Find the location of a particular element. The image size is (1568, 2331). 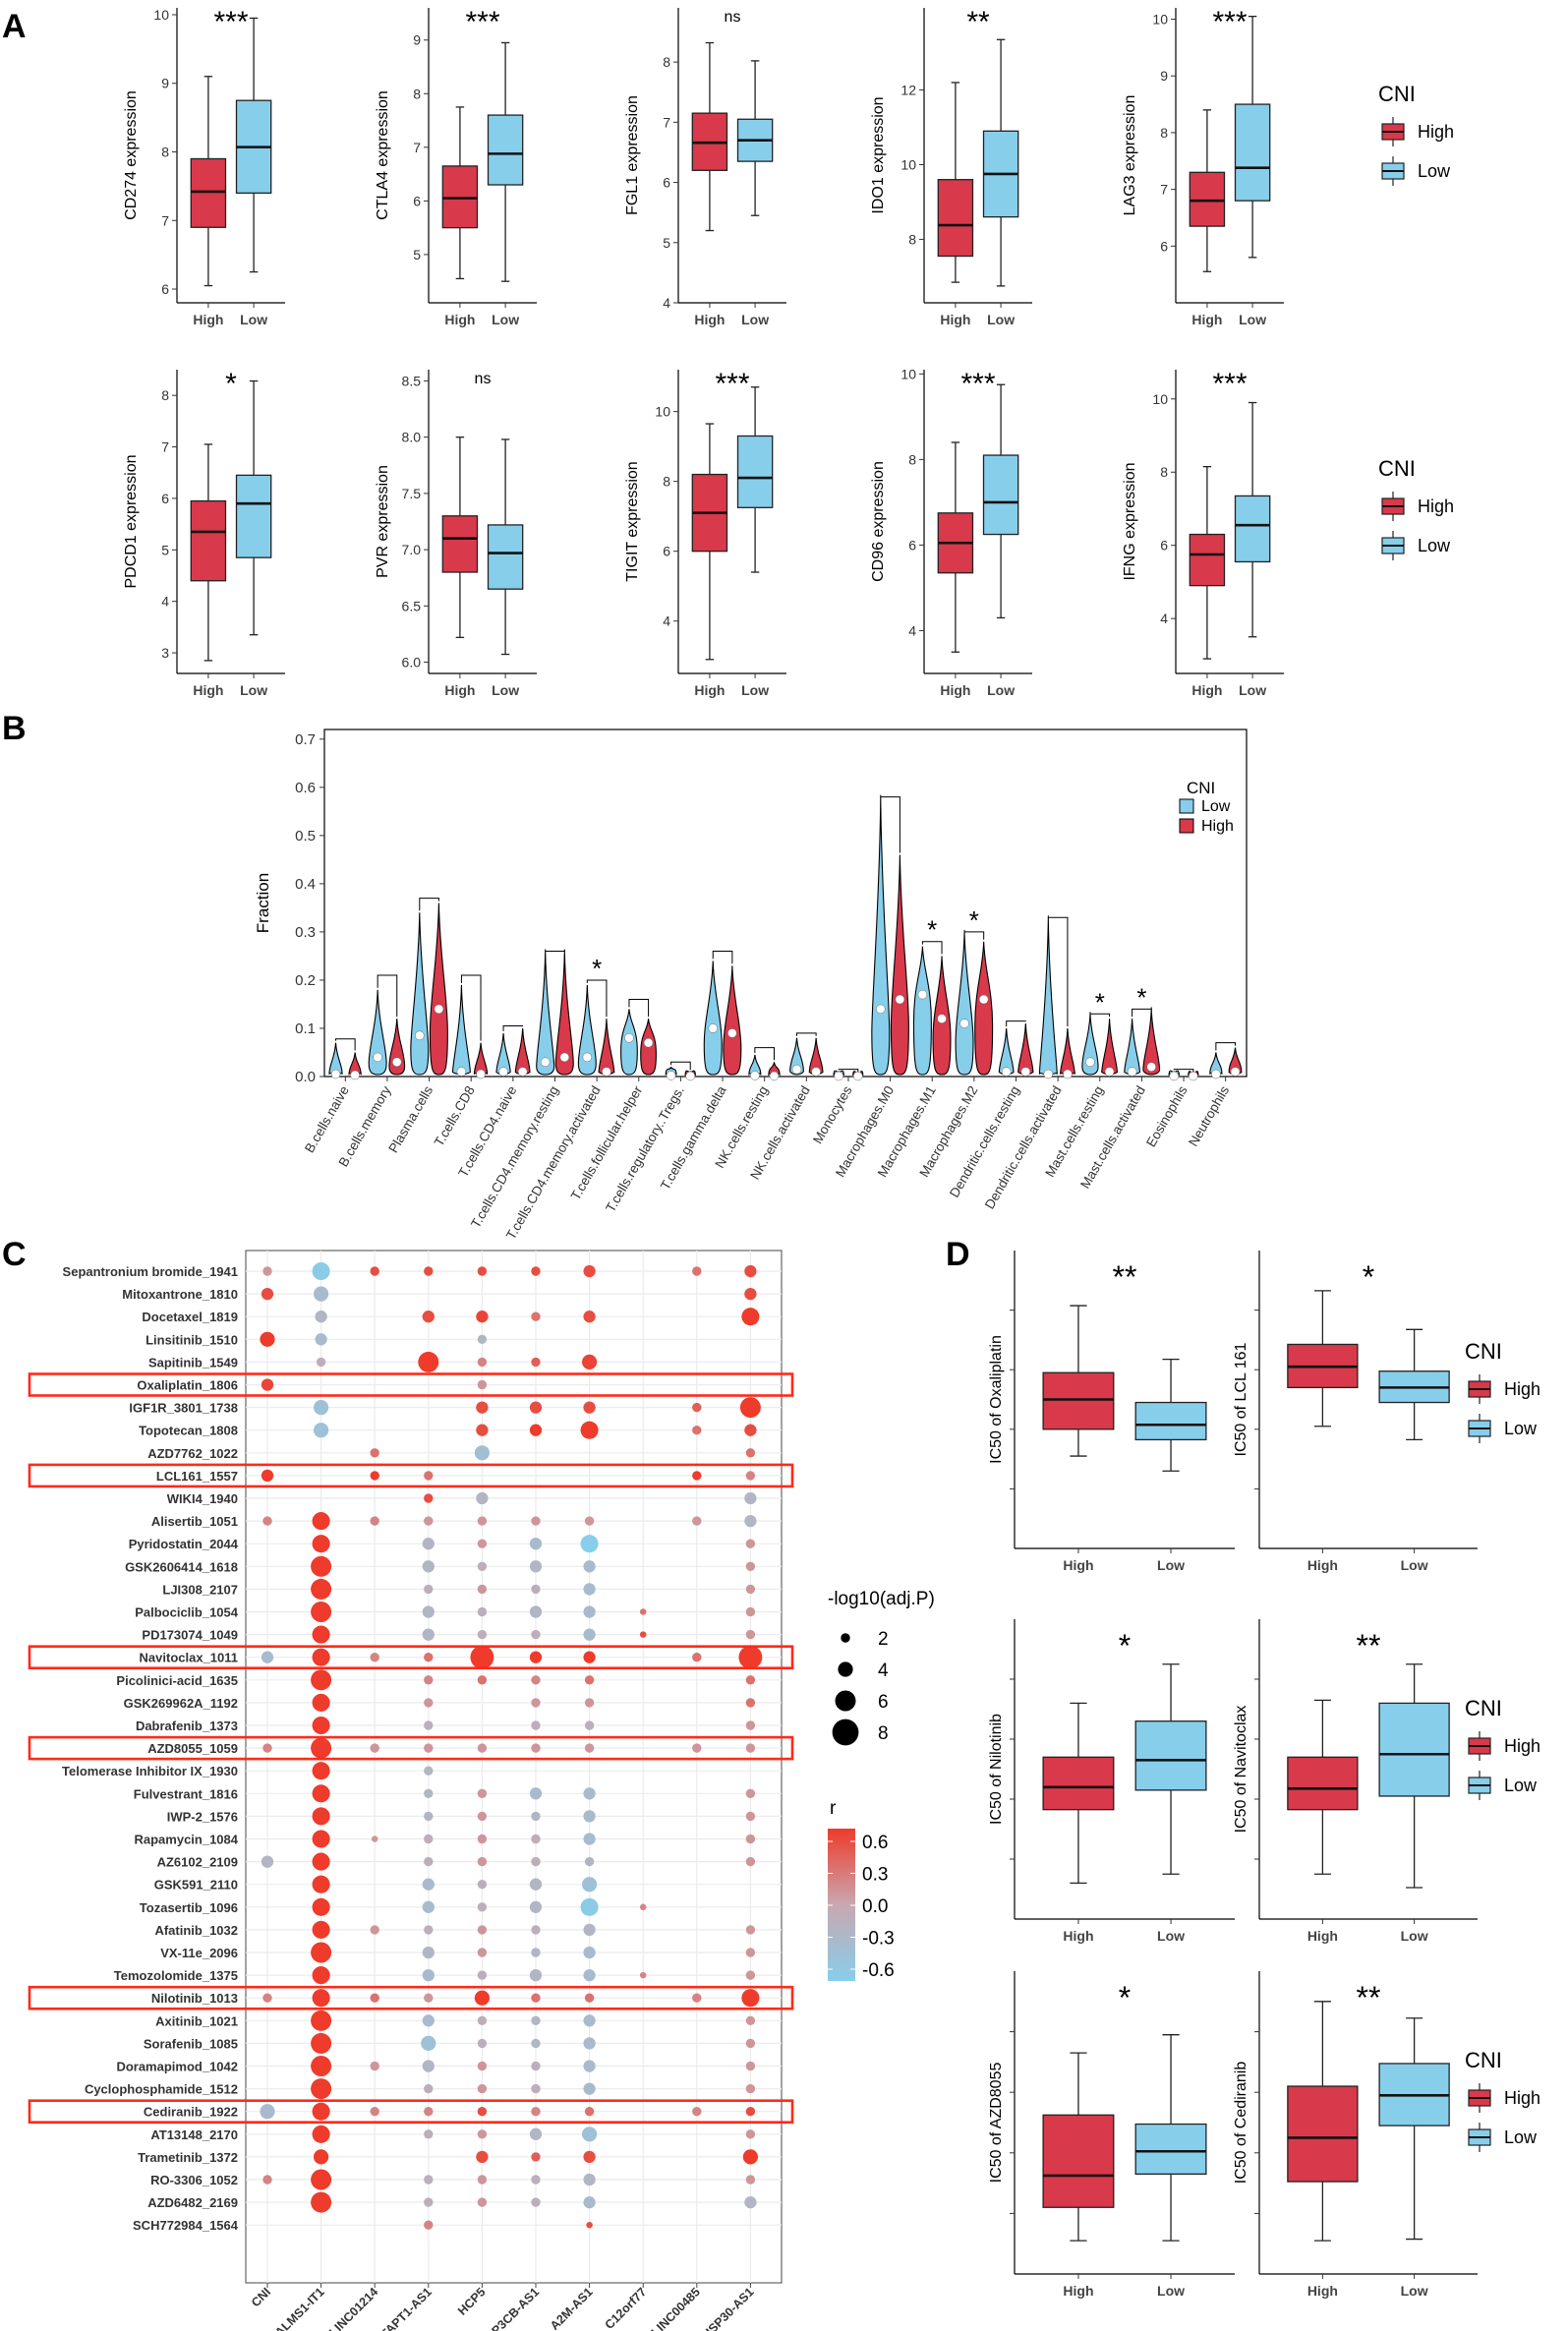

panel-b-monocytes-high-median-dot is located at coordinates (858, 1076).